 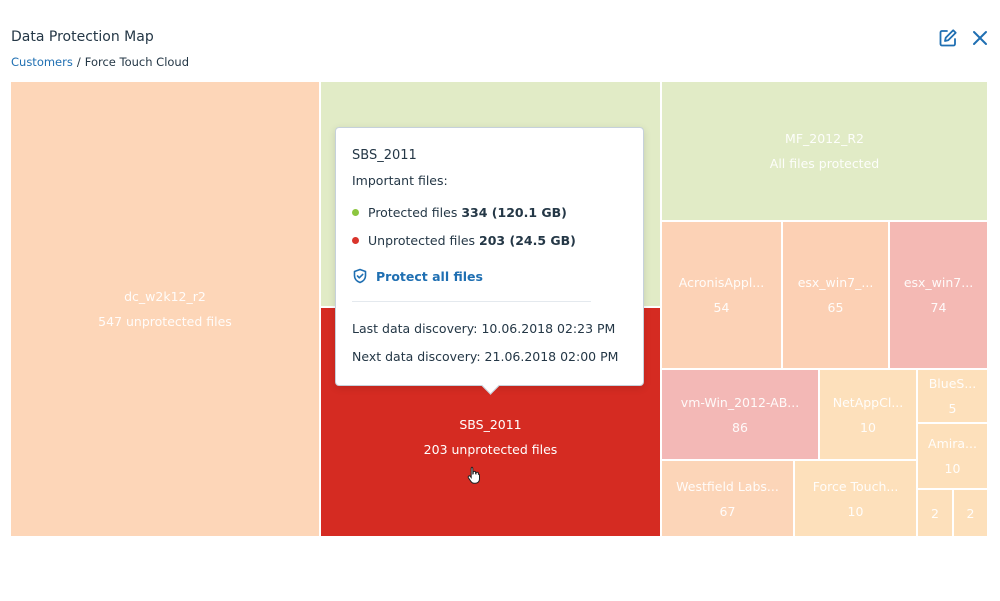 I want to click on tile-esx-win7-a: esx_win7_... 65, so click(x=836, y=296).